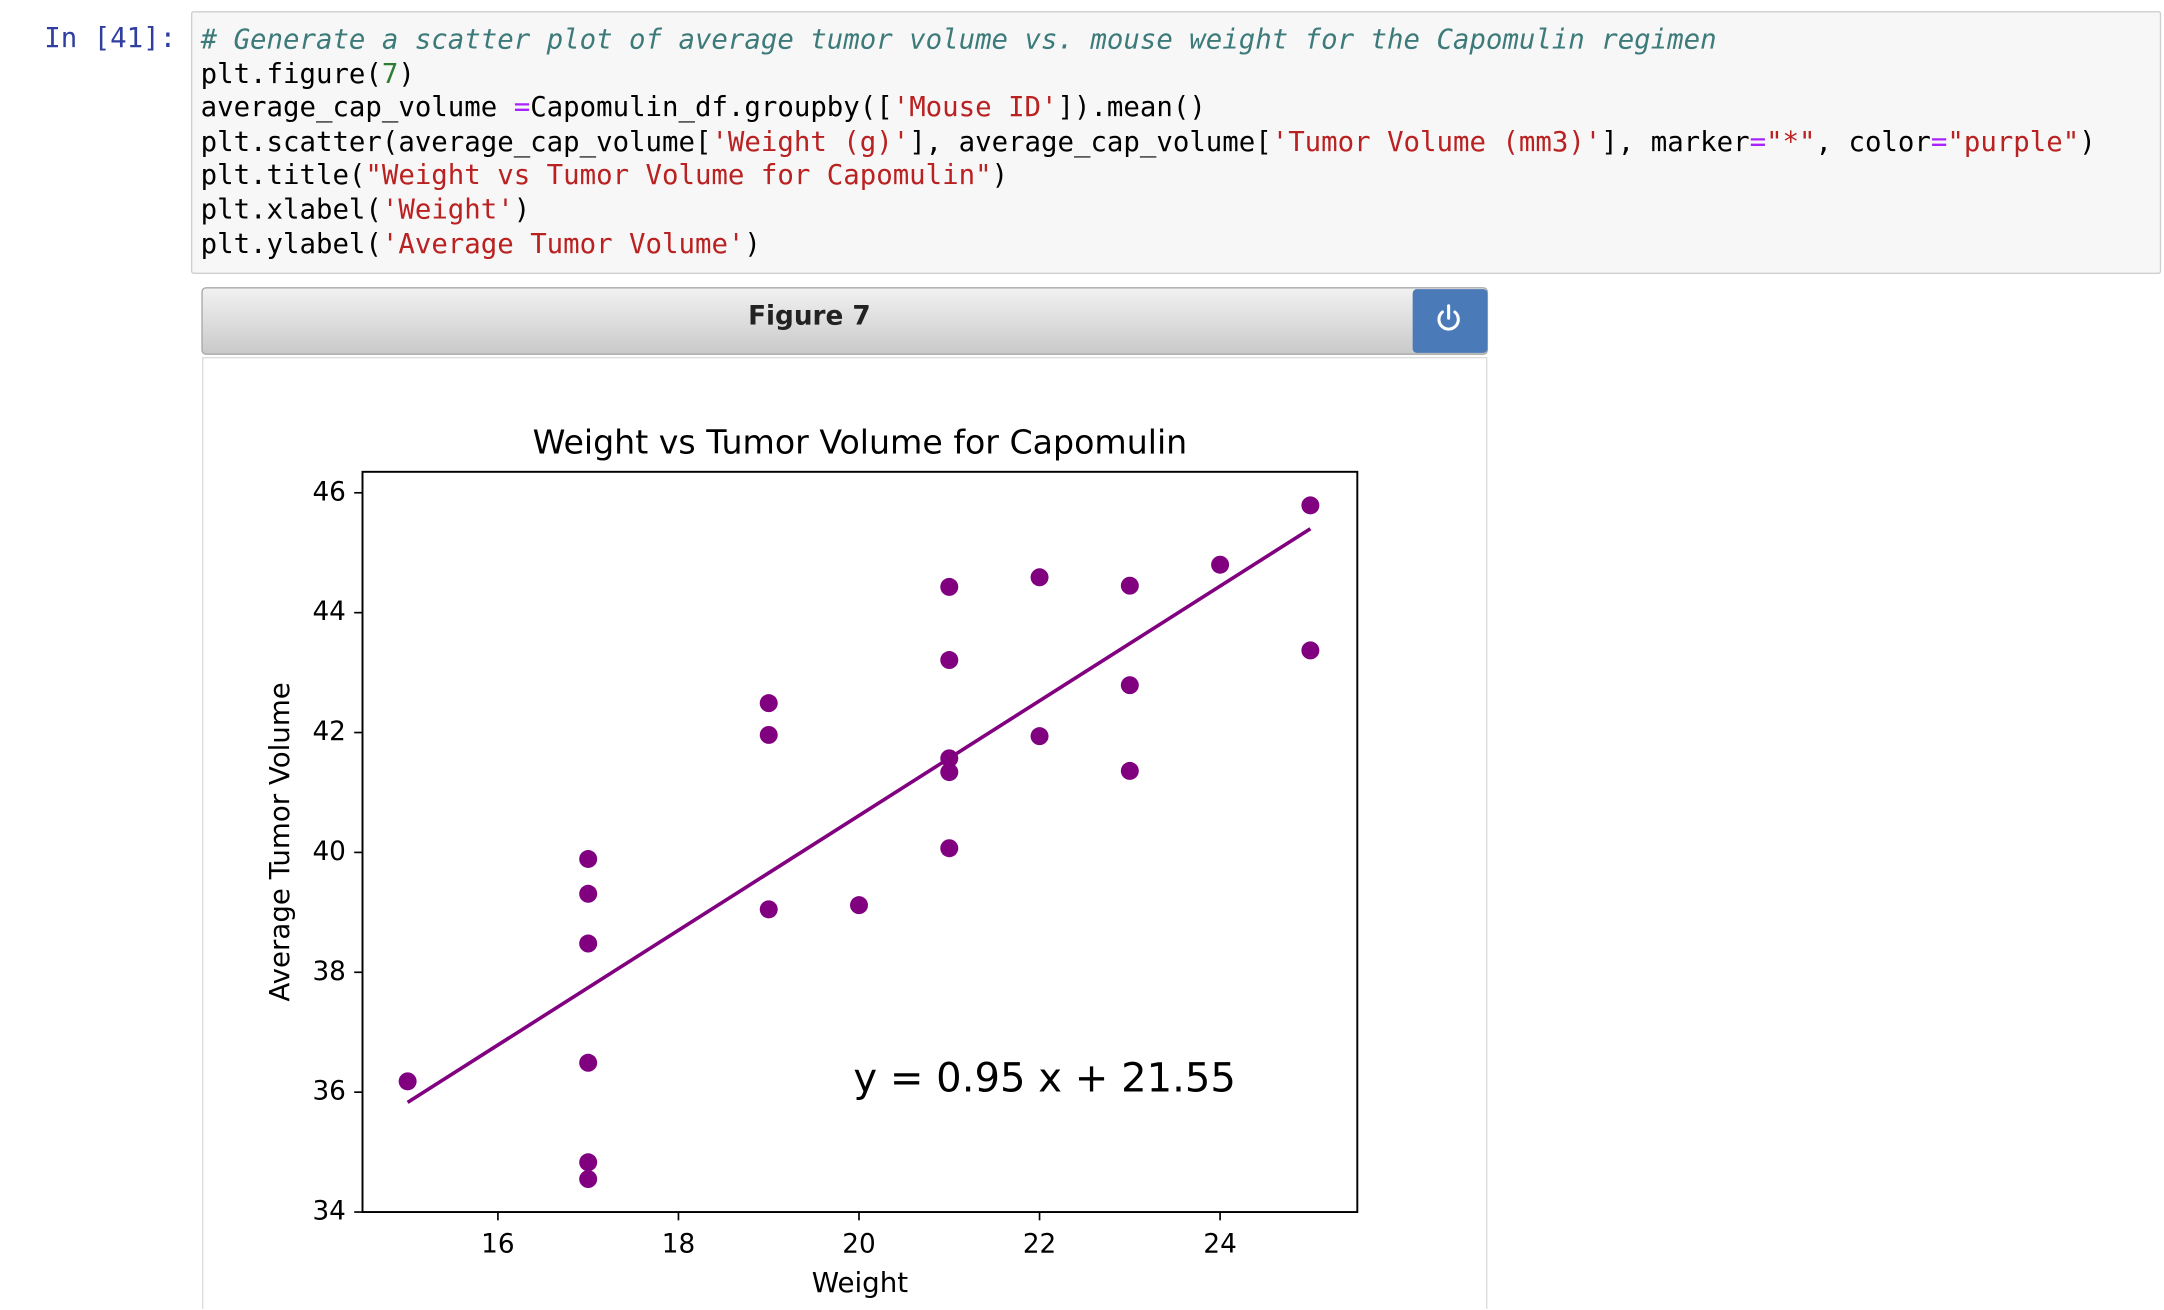  Describe the element at coordinates (678, 1245) in the screenshot. I see `x-tick-label: 18` at that location.